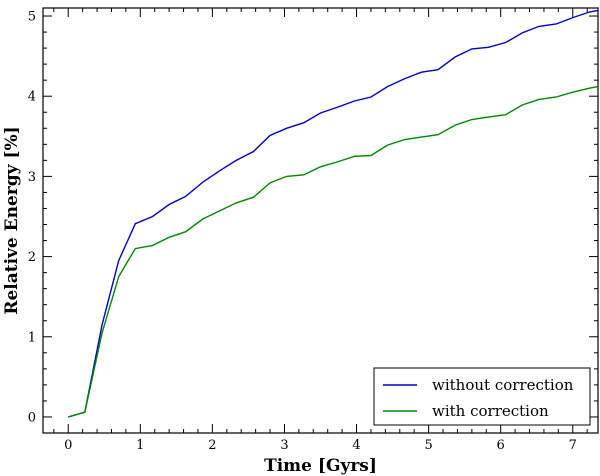 The width and height of the screenshot is (600, 476). I want to click on x-tick-label: 2, so click(212, 445).